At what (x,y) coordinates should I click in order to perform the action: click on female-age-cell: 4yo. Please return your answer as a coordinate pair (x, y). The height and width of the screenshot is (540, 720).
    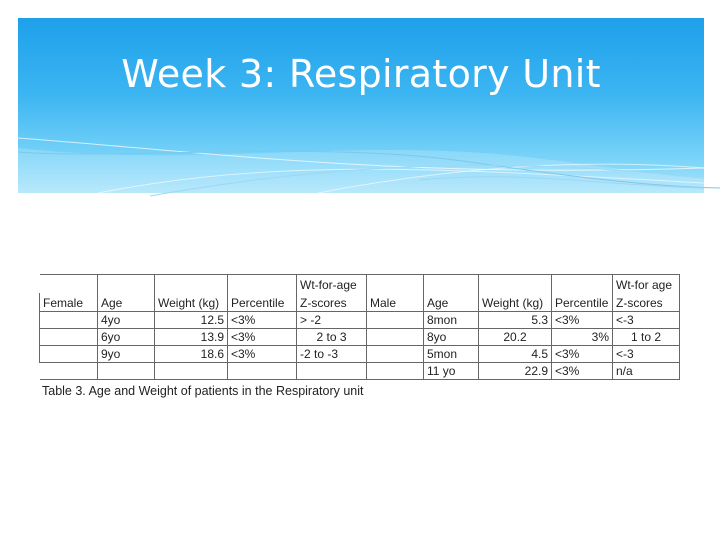
    Looking at the image, I should click on (126, 320).